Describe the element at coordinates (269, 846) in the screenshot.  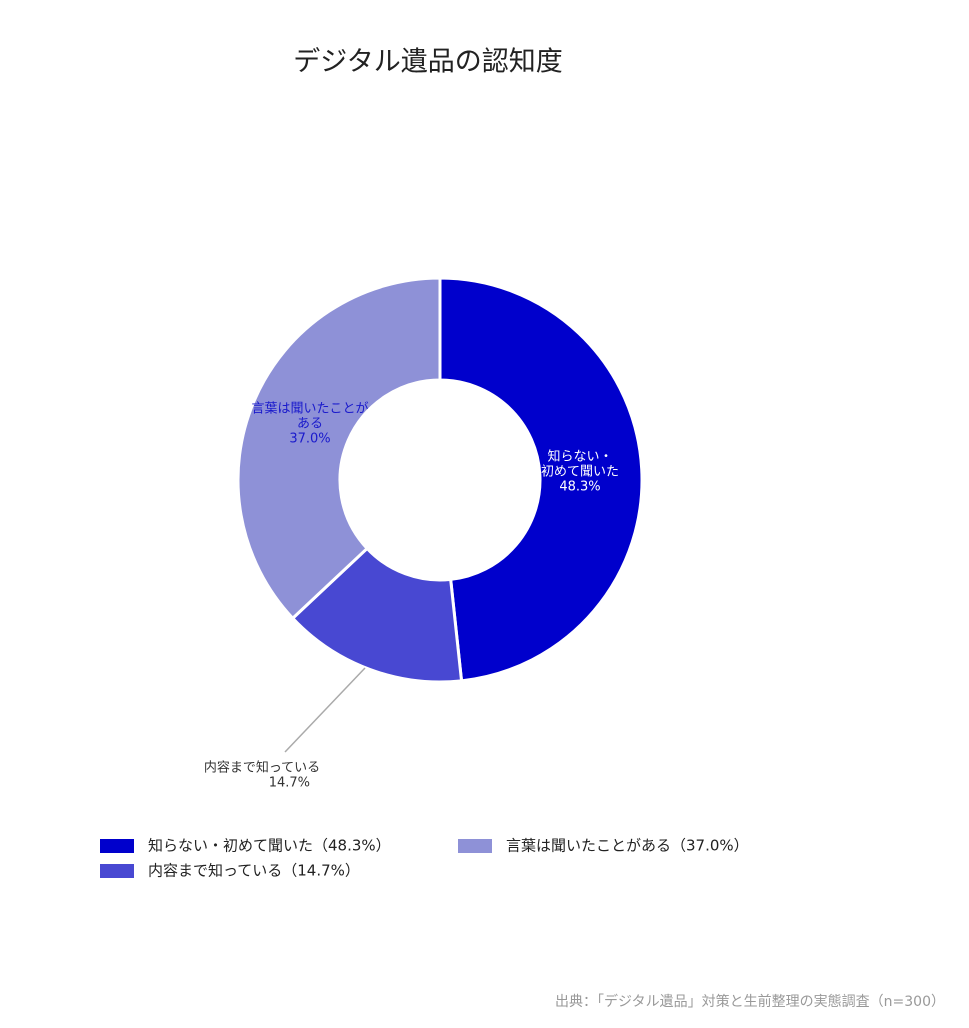
I see `legend-label: 知らない・初めて聞いた（48.3%）` at that location.